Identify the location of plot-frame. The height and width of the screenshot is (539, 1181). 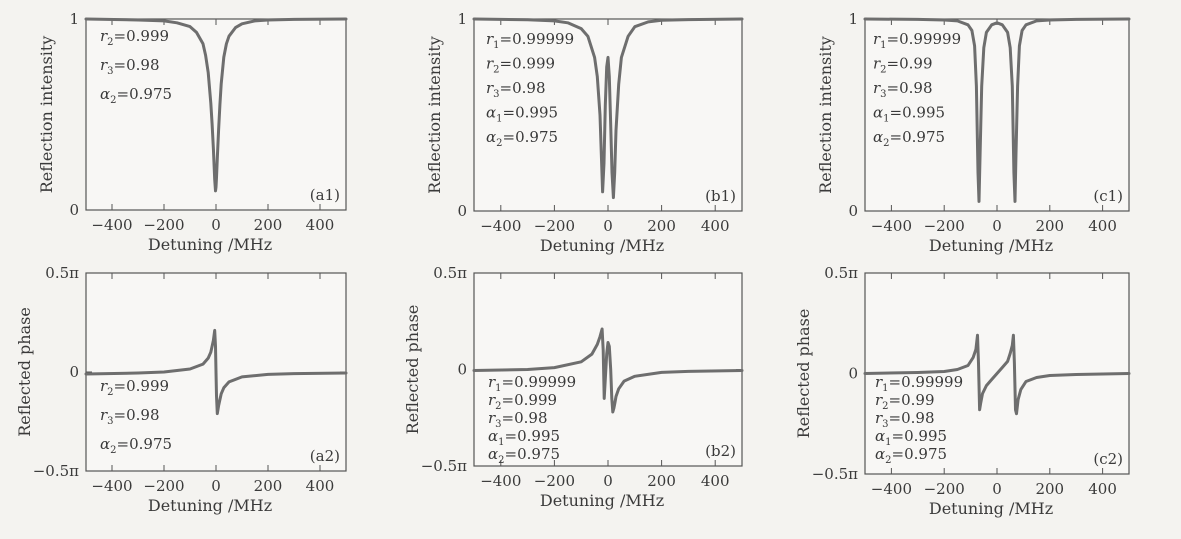
(997, 115).